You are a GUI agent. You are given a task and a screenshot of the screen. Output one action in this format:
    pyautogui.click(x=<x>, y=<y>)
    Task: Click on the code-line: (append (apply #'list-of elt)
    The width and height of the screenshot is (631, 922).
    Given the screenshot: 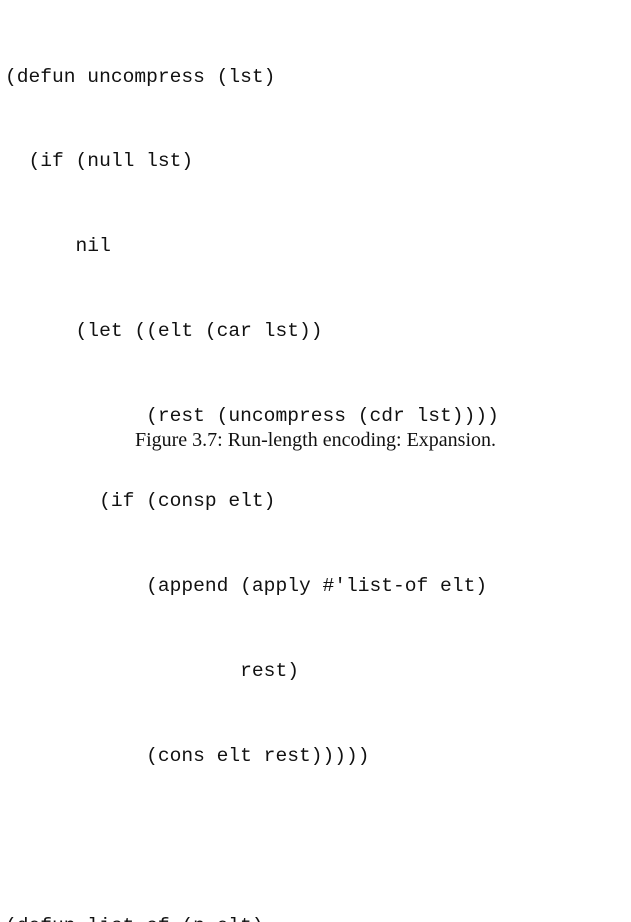 What is the action you would take?
    pyautogui.click(x=252, y=586)
    